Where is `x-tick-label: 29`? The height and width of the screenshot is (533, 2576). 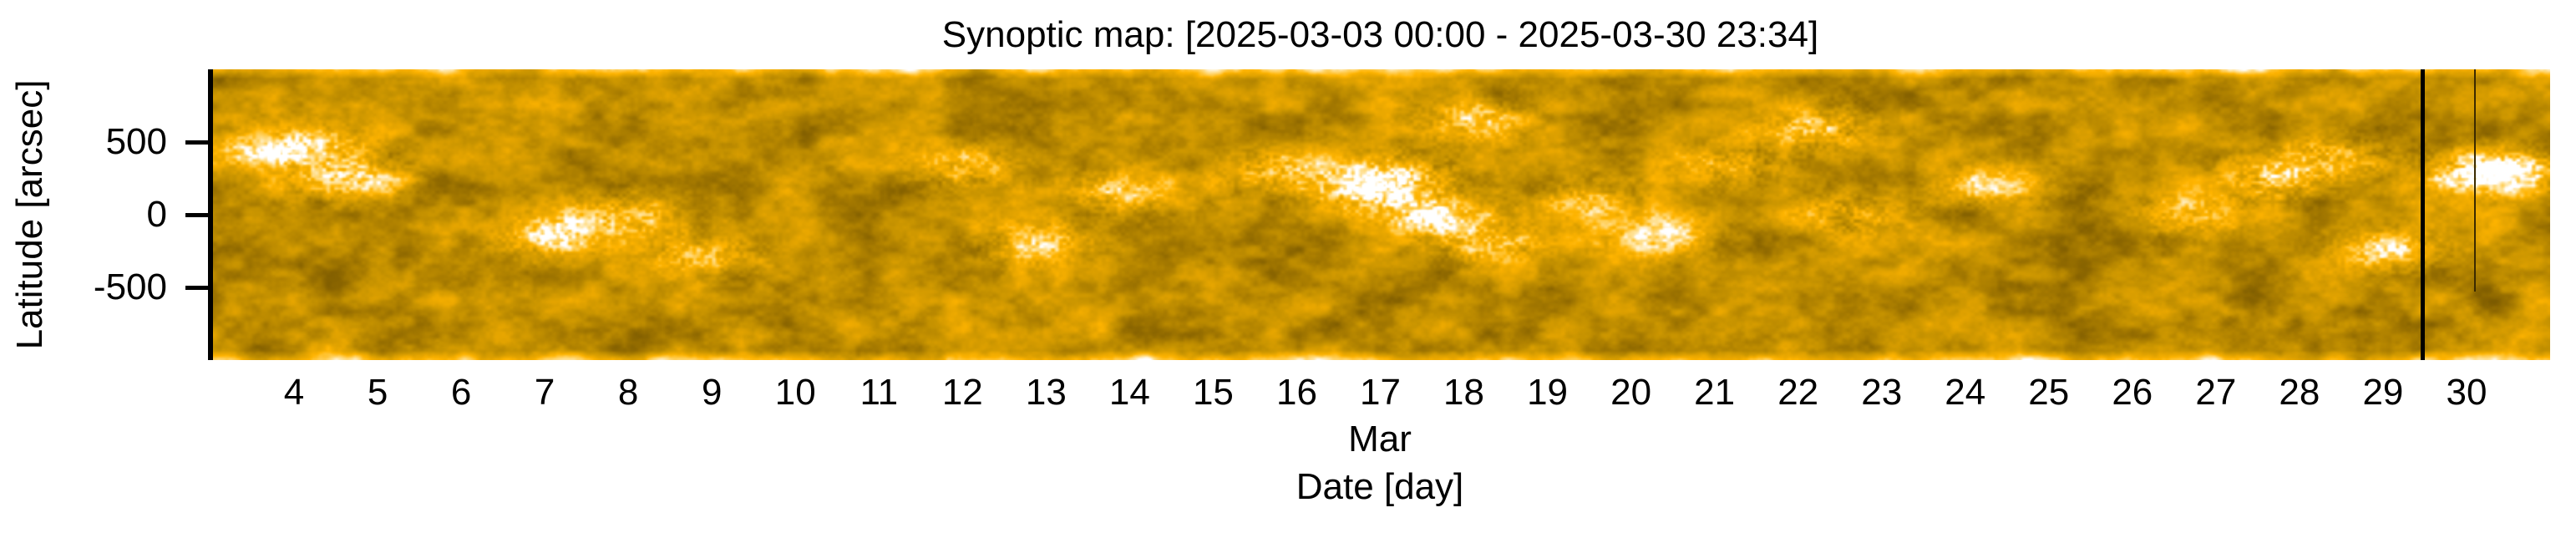 x-tick-label: 29 is located at coordinates (2383, 392).